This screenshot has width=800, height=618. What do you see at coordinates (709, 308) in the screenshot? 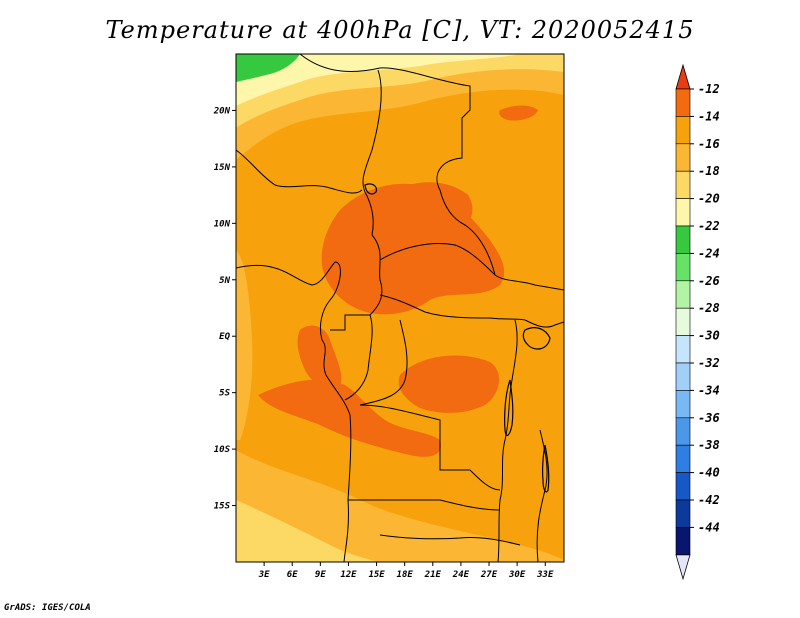
I see `colorbar-label: -28` at bounding box center [709, 308].